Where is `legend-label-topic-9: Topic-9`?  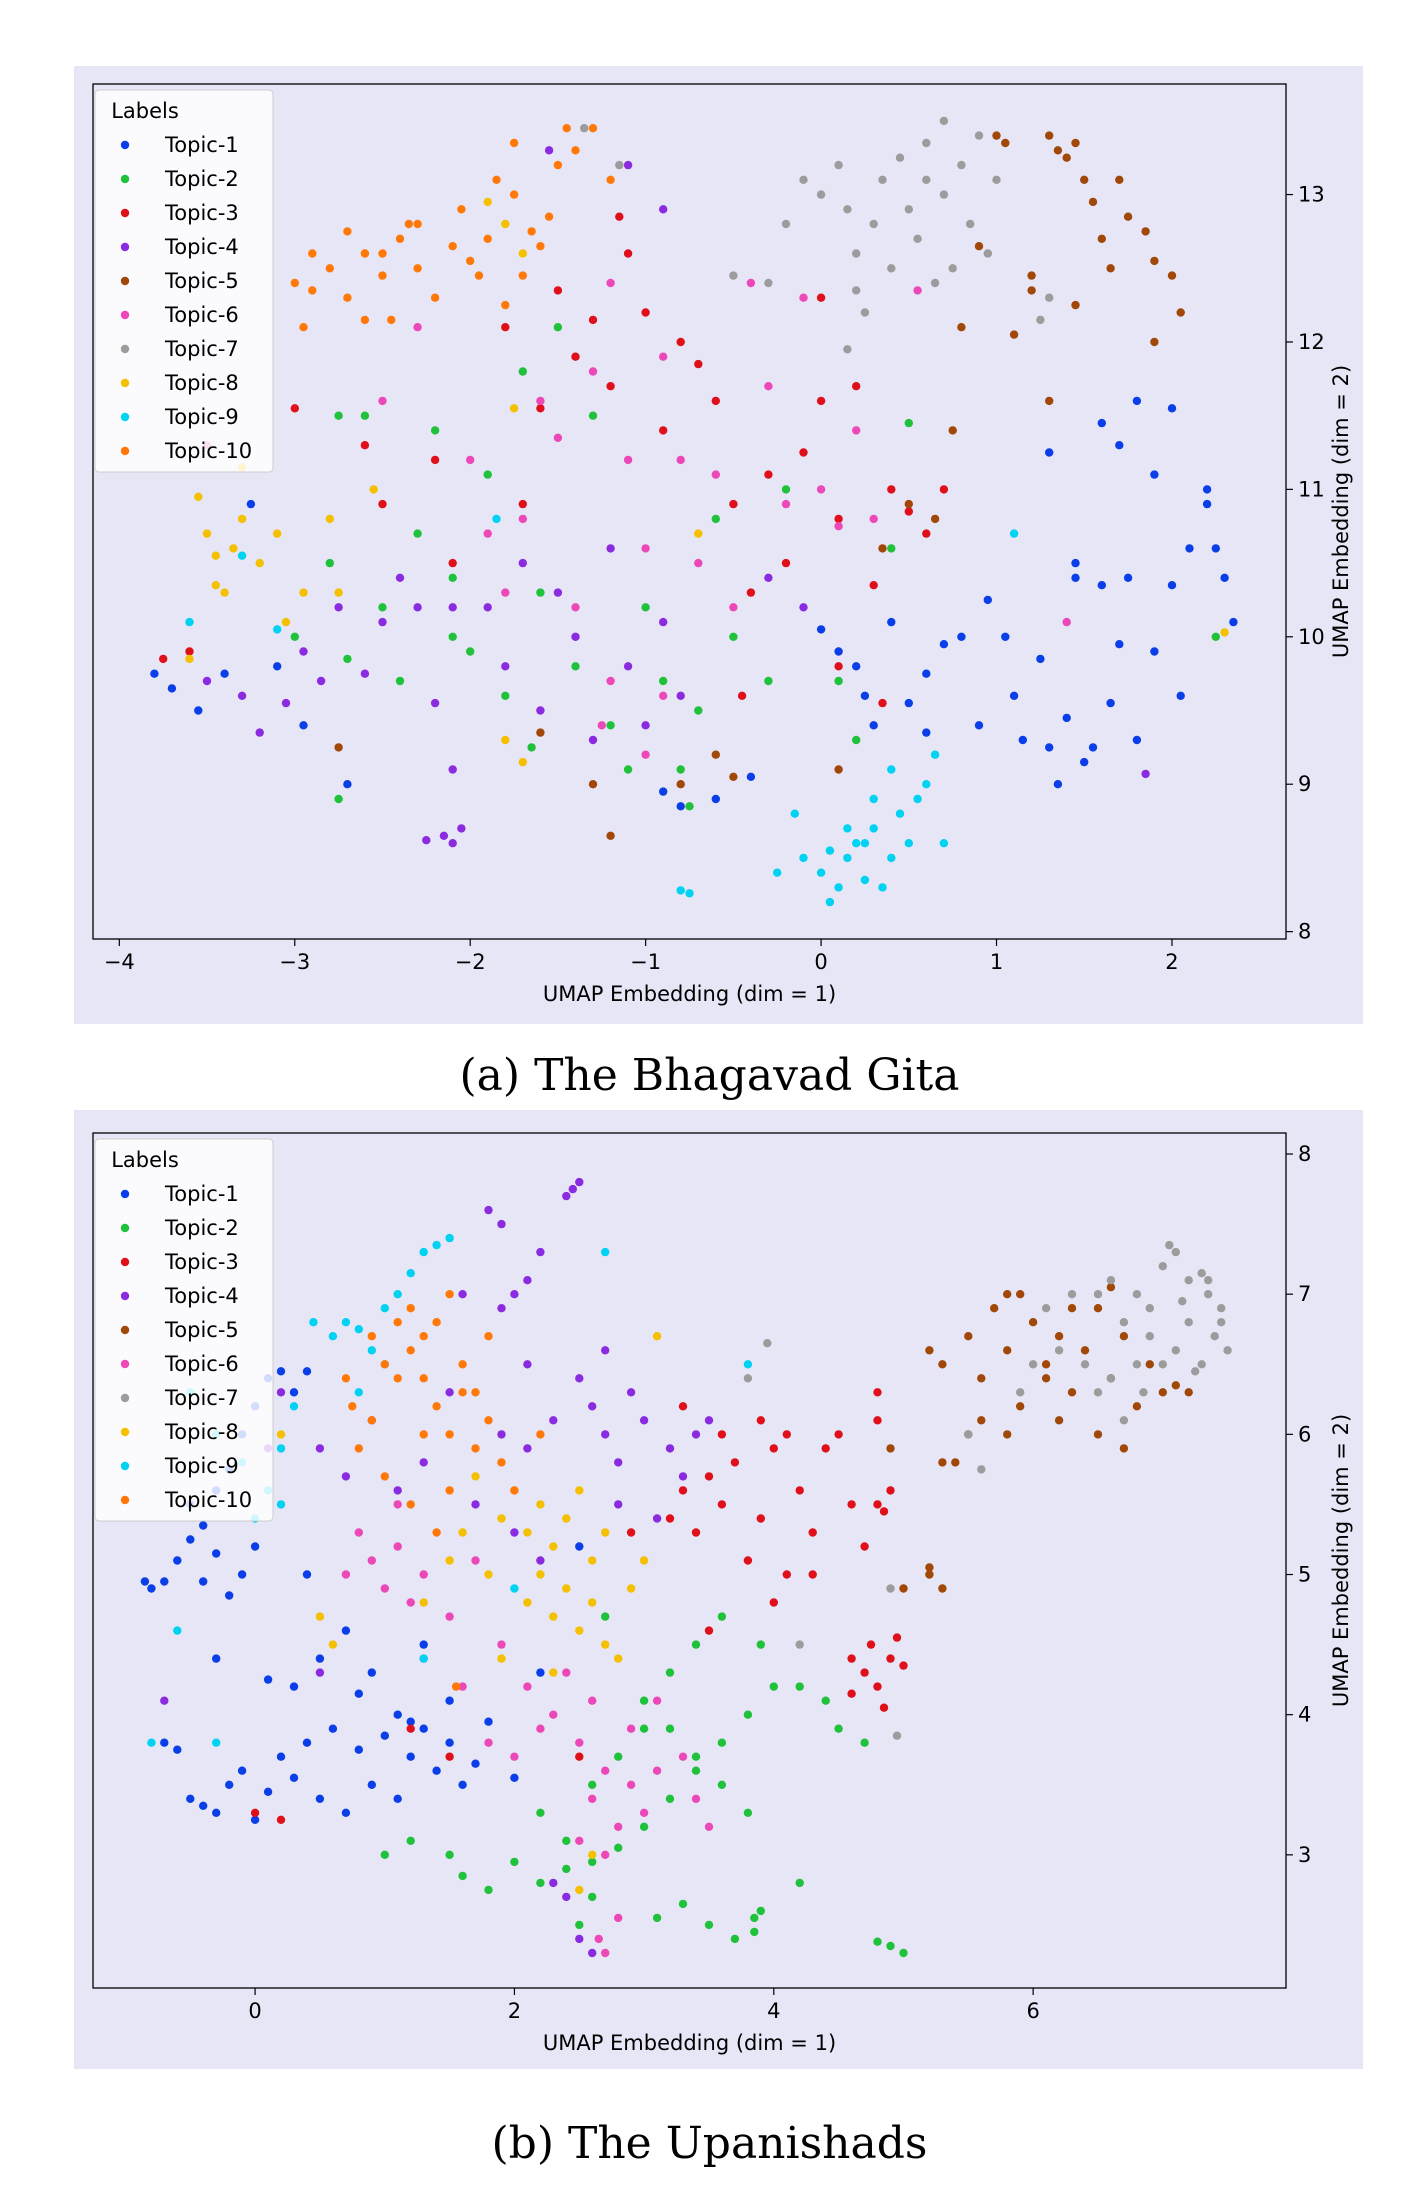
legend-label-topic-9: Topic-9 is located at coordinates (201, 417).